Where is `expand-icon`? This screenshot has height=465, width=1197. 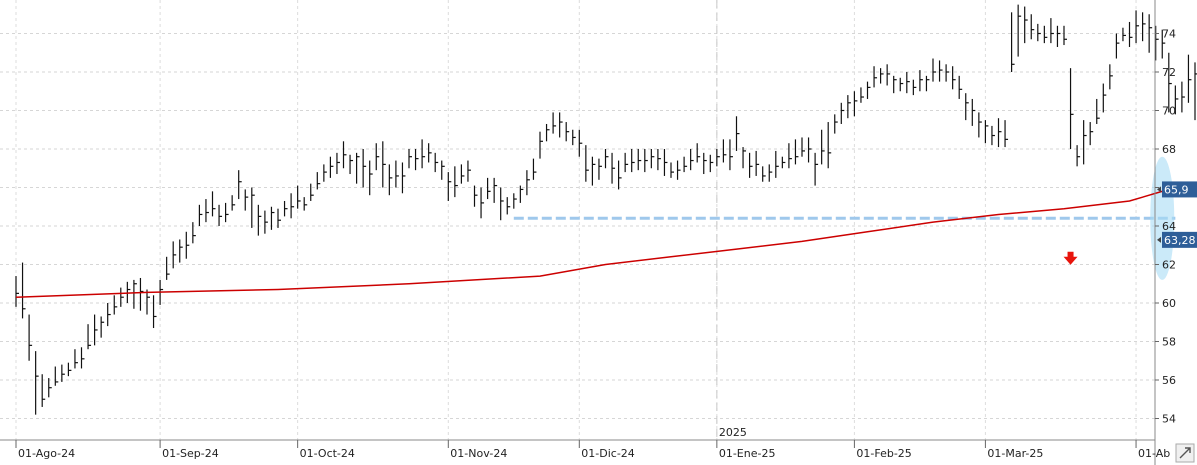 expand-icon is located at coordinates (1185, 453).